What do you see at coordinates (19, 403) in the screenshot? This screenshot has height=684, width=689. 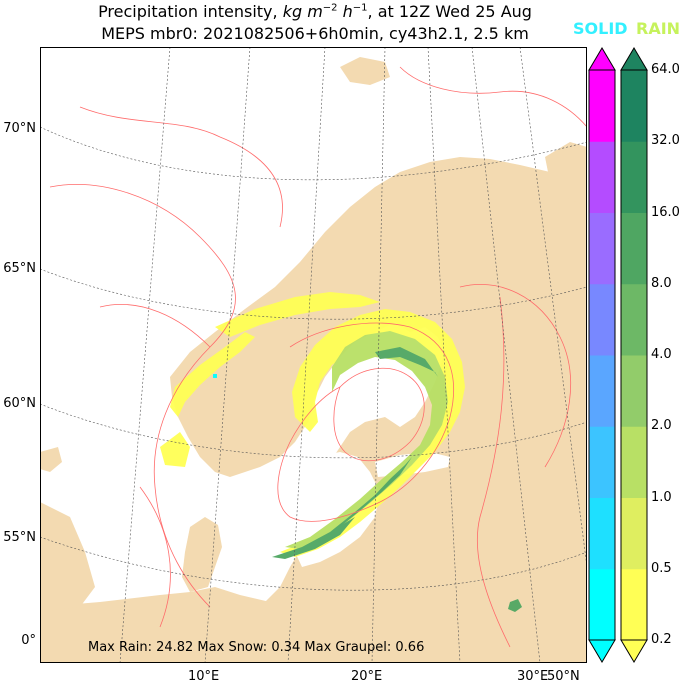 I see `lat-label-60N: 60°N` at bounding box center [19, 403].